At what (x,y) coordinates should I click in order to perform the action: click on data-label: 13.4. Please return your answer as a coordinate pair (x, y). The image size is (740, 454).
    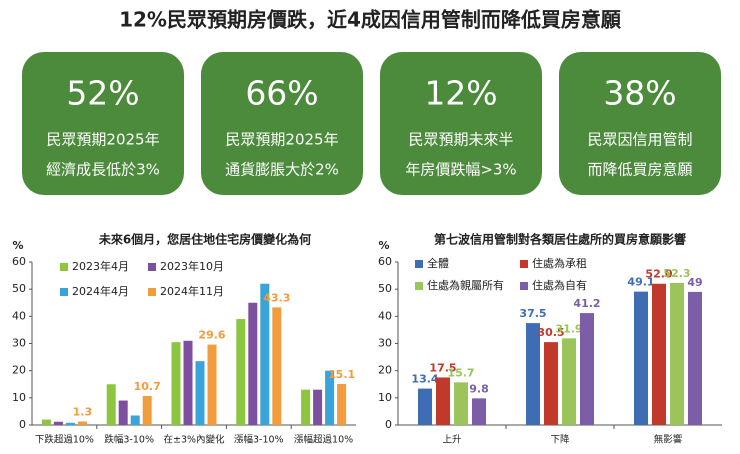
    Looking at the image, I should click on (424, 379).